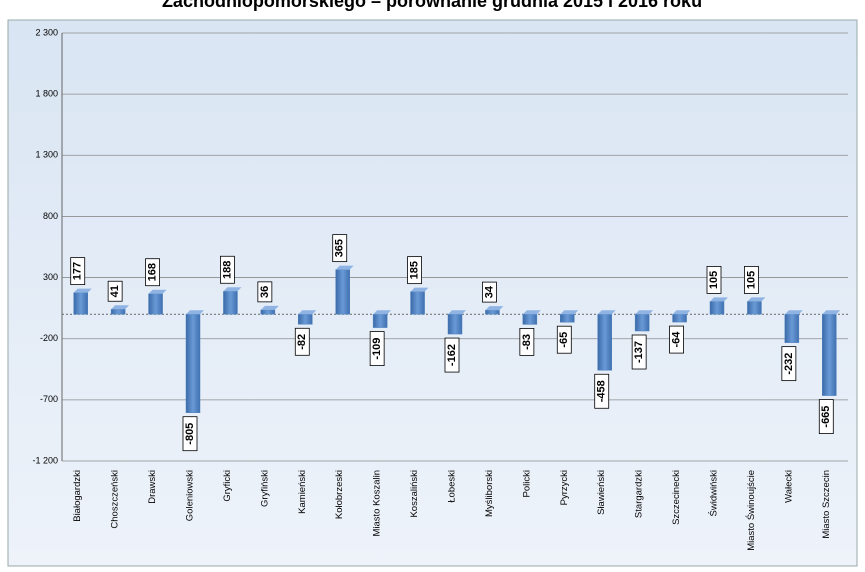  I want to click on value-label: -82, so click(302, 342).